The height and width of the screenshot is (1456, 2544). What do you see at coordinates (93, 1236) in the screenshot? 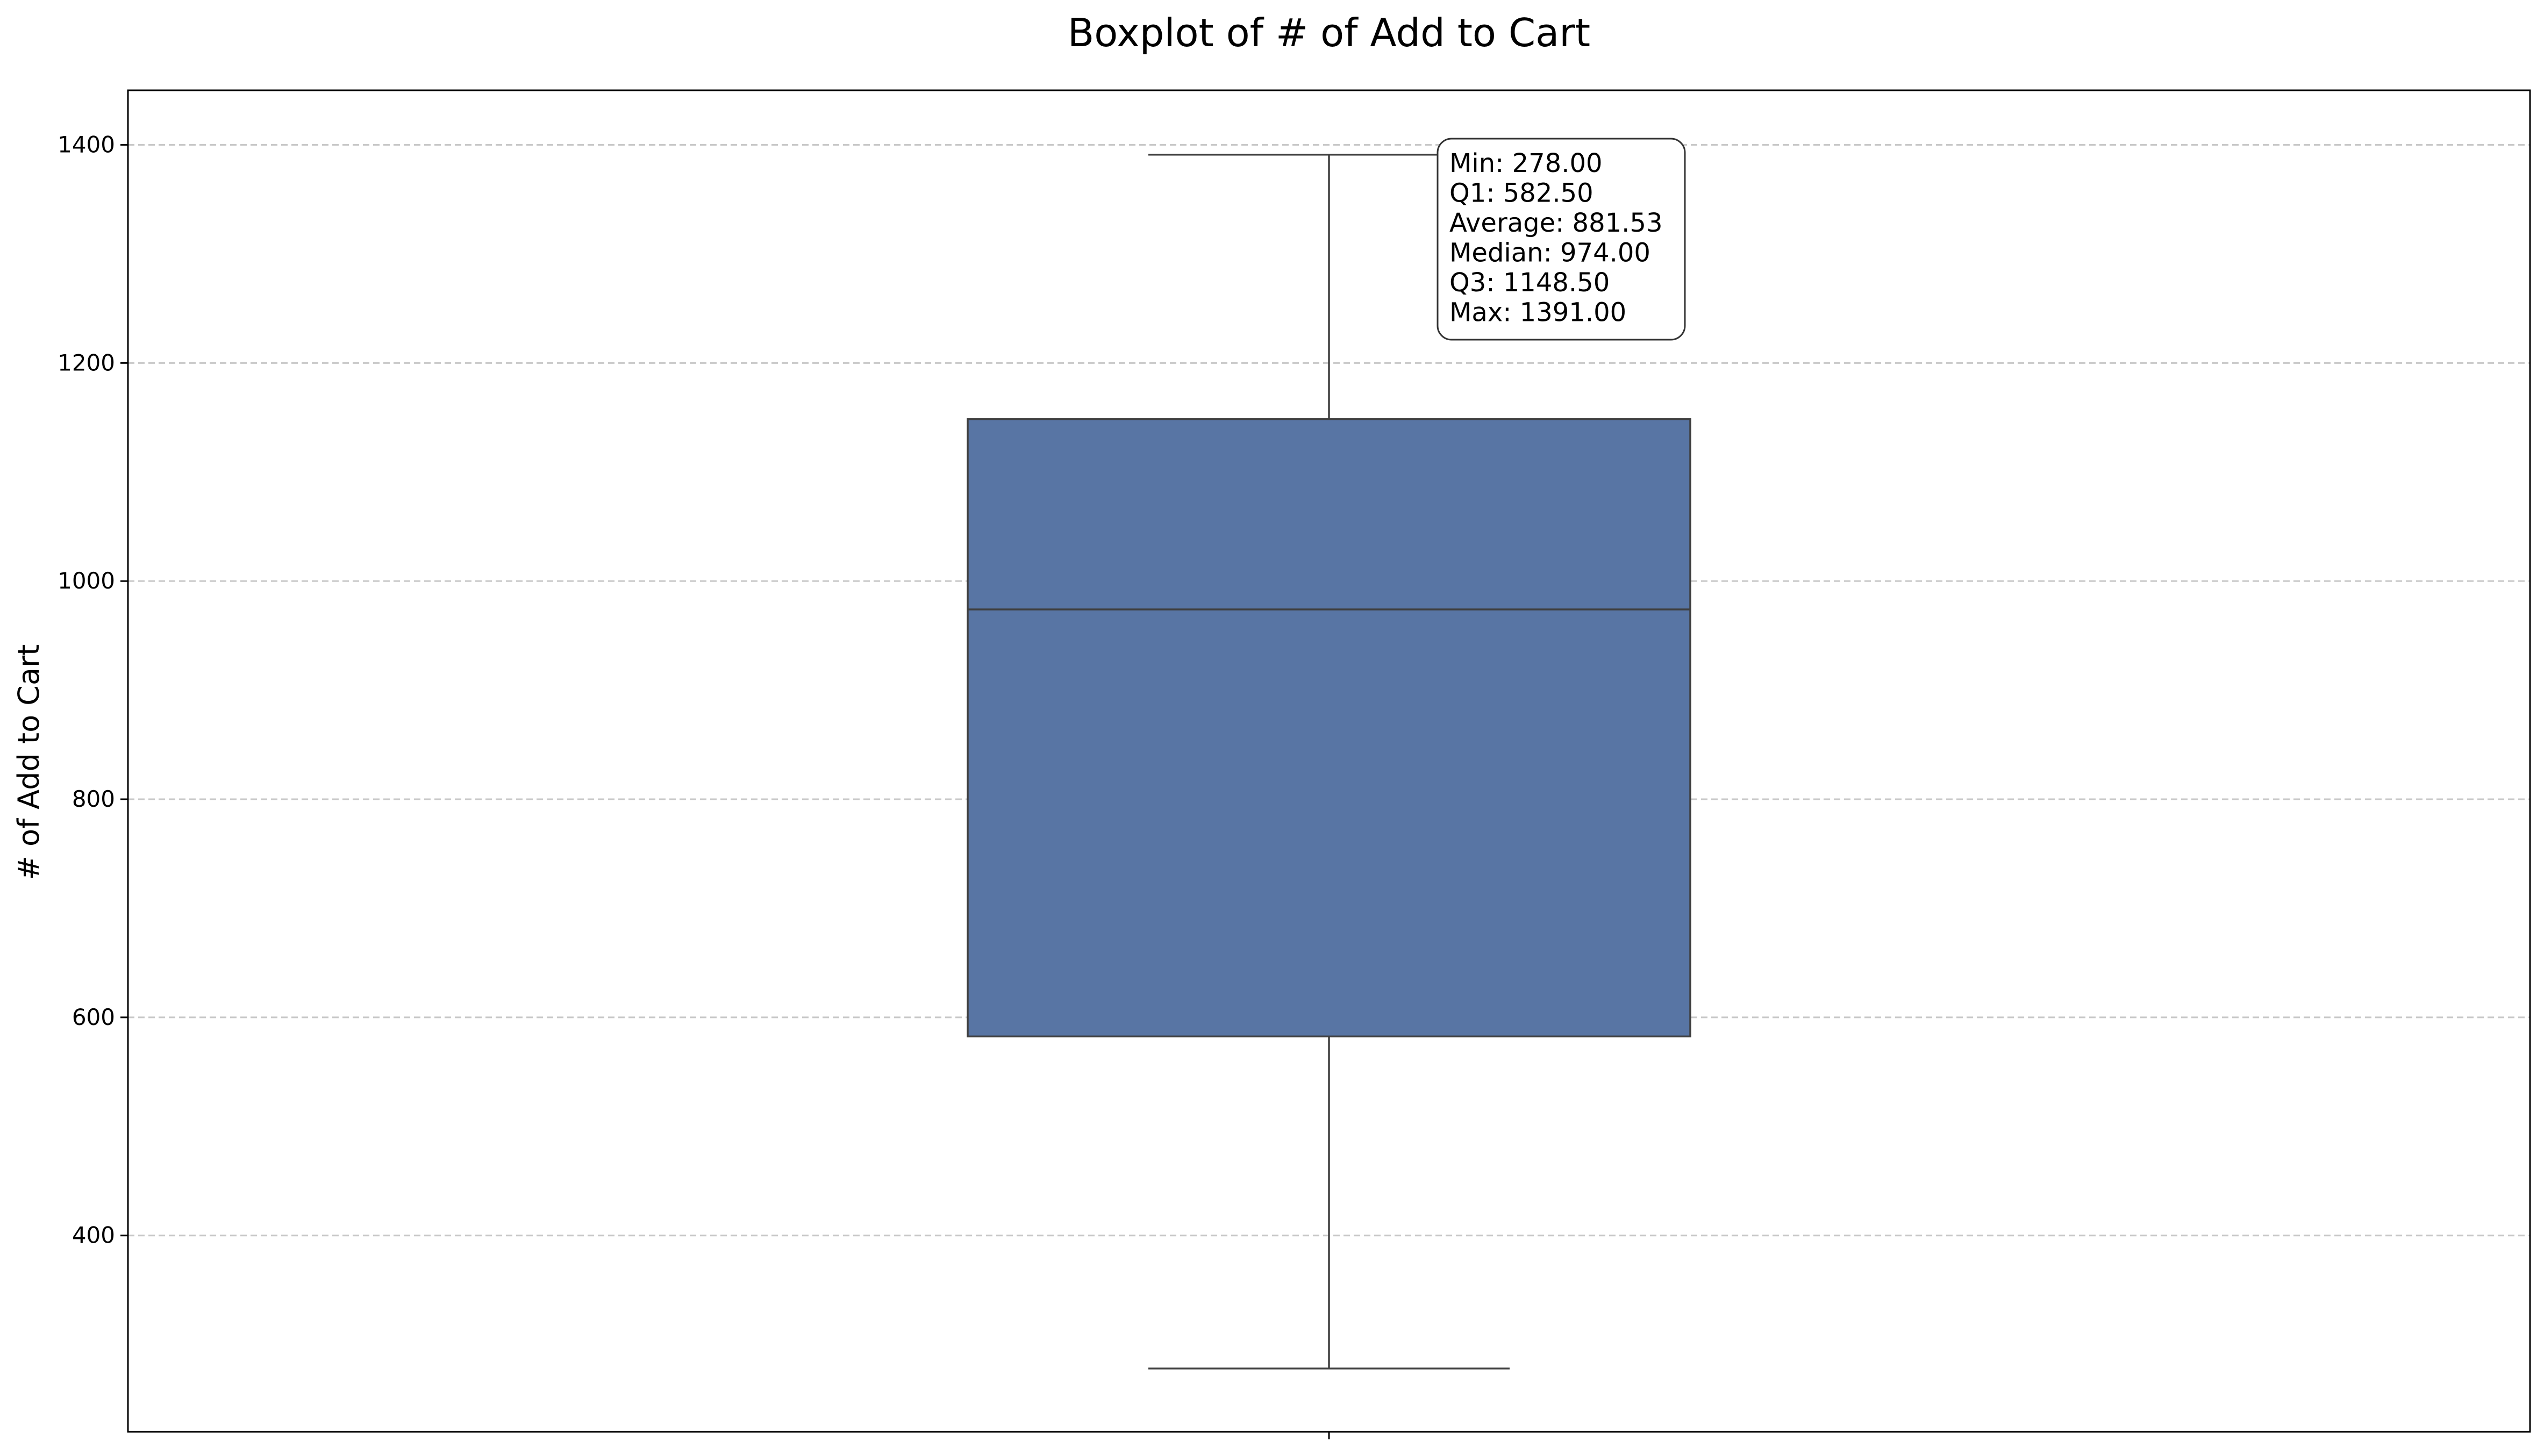
I see `y-tick-label: 400` at bounding box center [93, 1236].